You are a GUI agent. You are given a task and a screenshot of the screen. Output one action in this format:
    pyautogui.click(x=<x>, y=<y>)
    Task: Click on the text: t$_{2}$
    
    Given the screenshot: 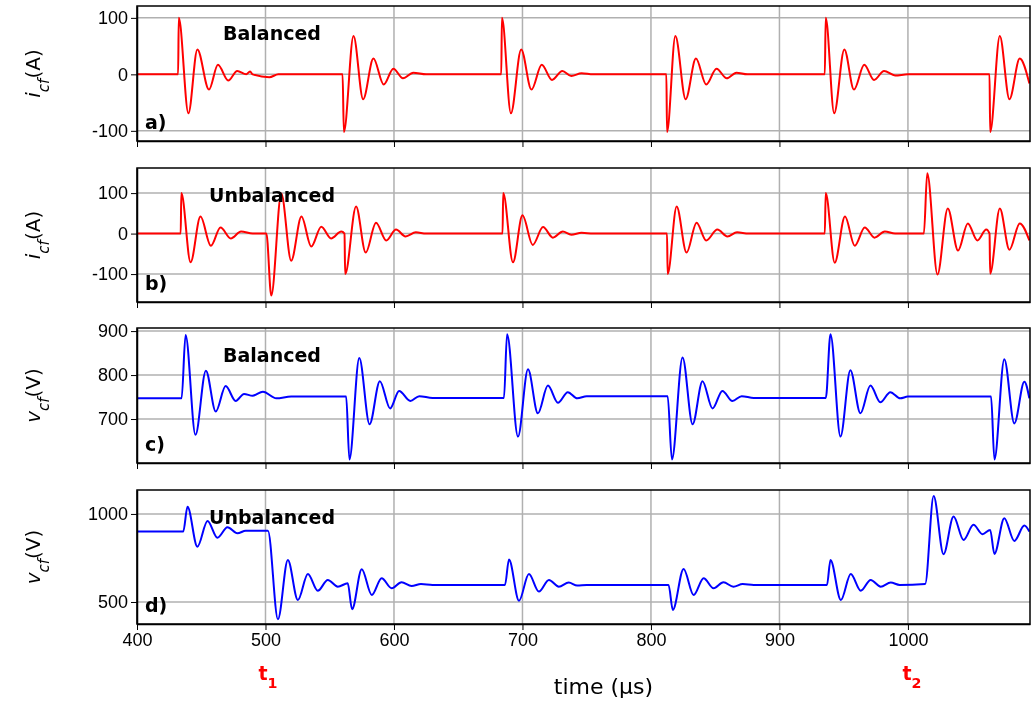 What is the action you would take?
    pyautogui.click(x=912, y=676)
    